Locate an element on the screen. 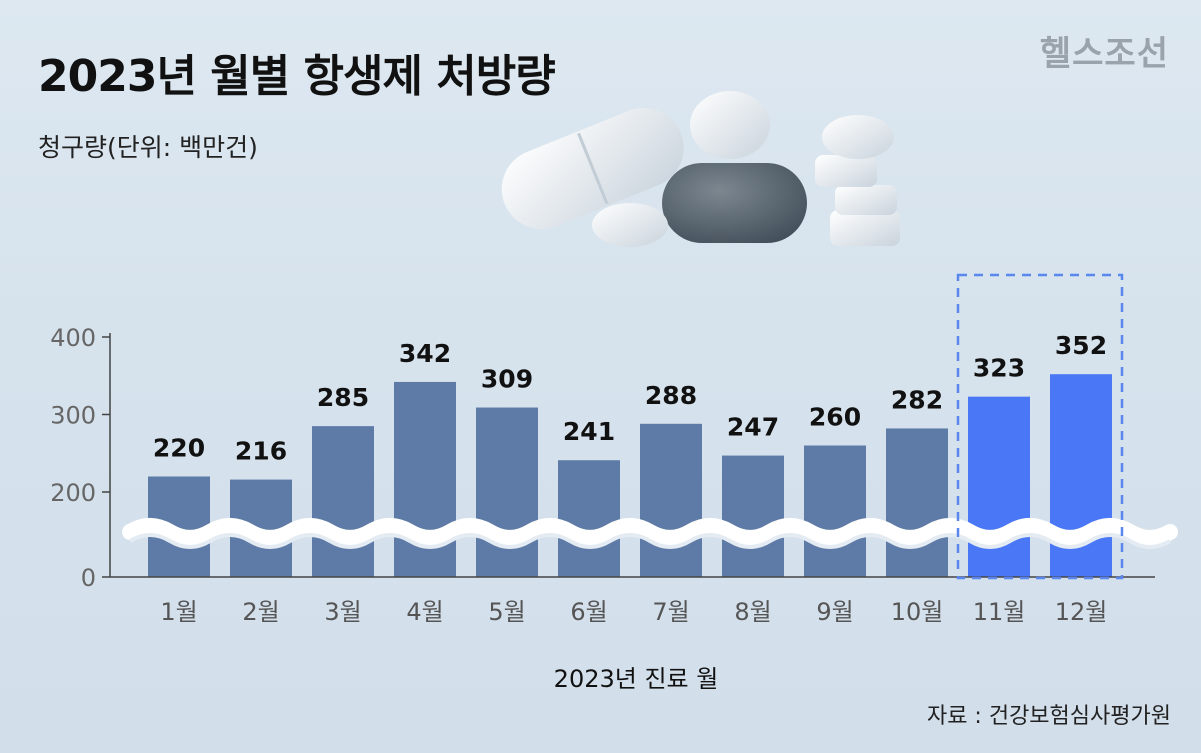  break-shadow is located at coordinates (650, 541).